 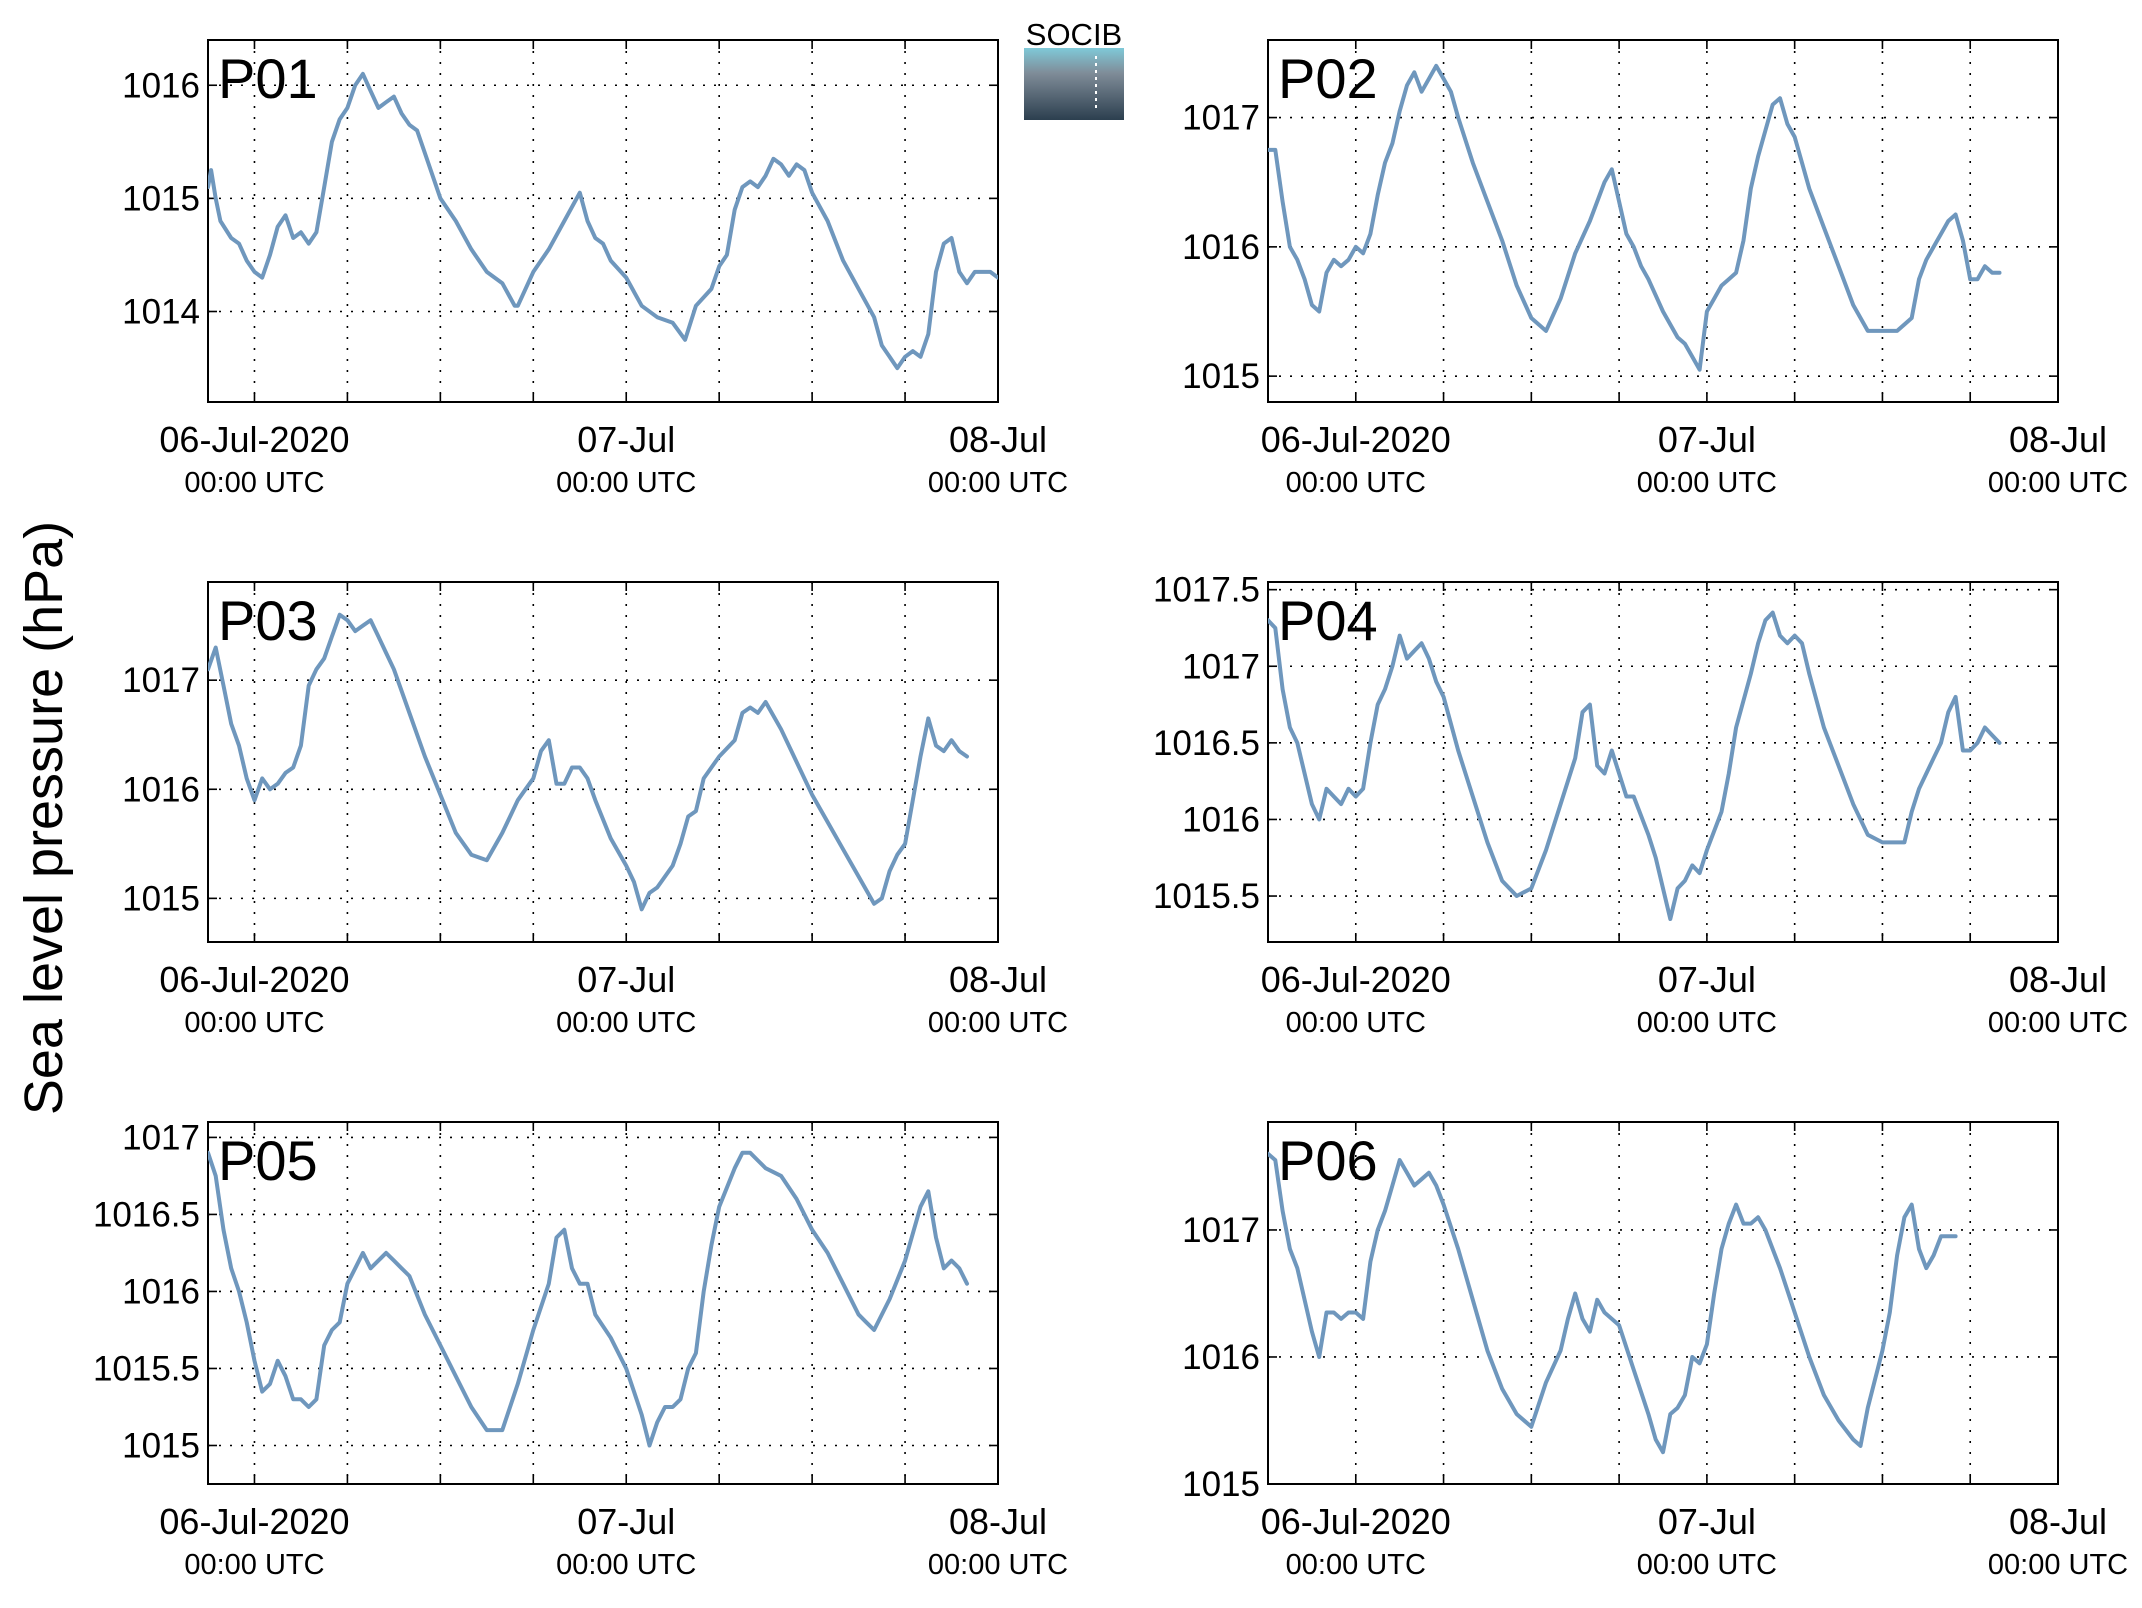 I want to click on panel-label: P05, so click(x=268, y=1160).